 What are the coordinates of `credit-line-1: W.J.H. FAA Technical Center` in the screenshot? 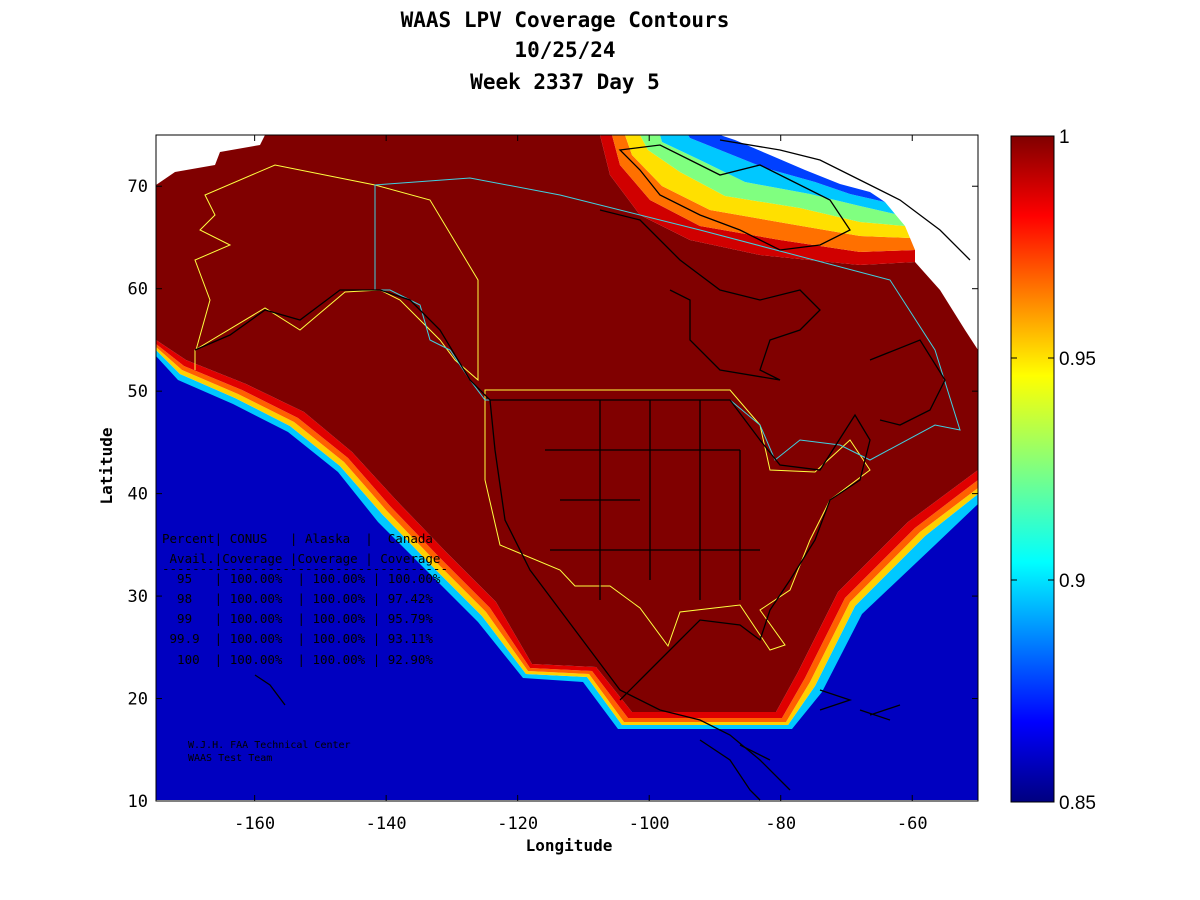 It's located at (269, 745).